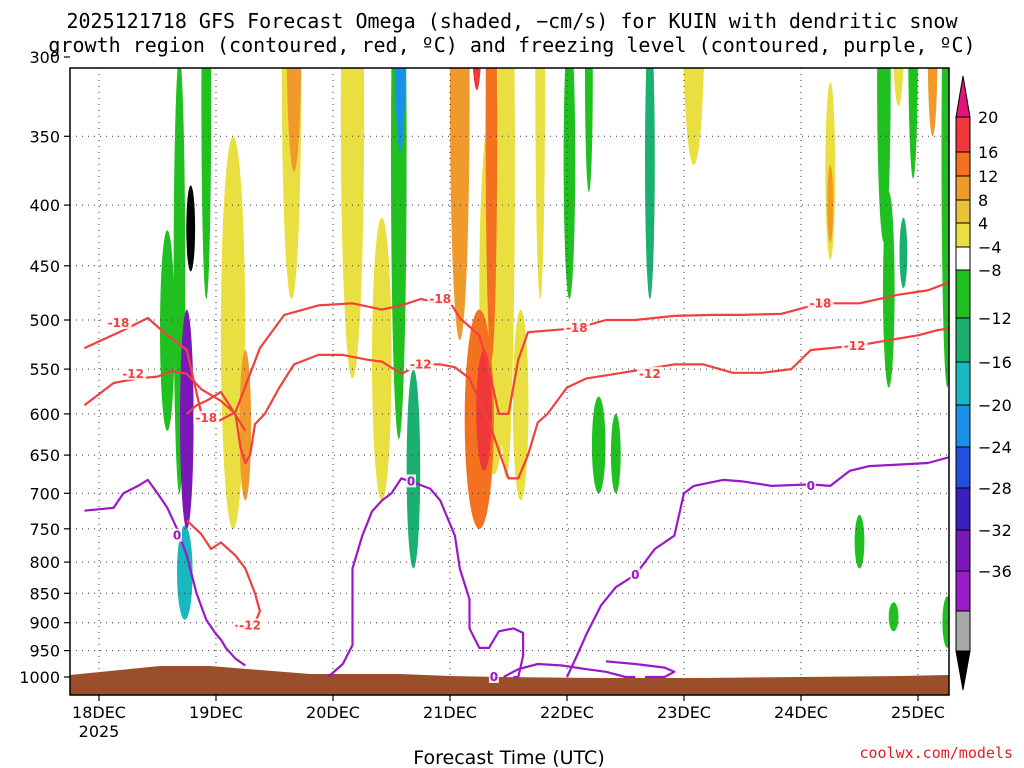 The image size is (1024, 768). Describe the element at coordinates (44, 455) in the screenshot. I see `y-tick-label: 650` at that location.